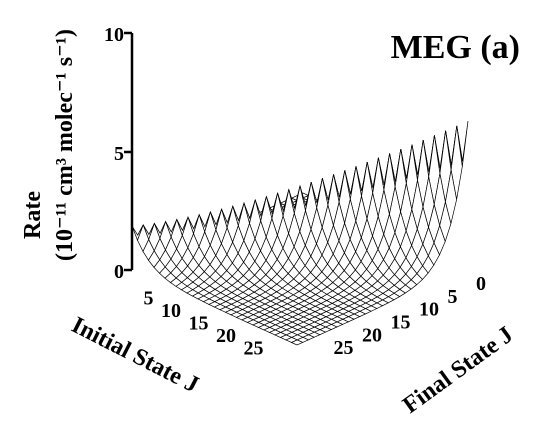 Image resolution: width=545 pixels, height=429 pixels. I want to click on rate-axis-label: Rate, so click(33, 215).